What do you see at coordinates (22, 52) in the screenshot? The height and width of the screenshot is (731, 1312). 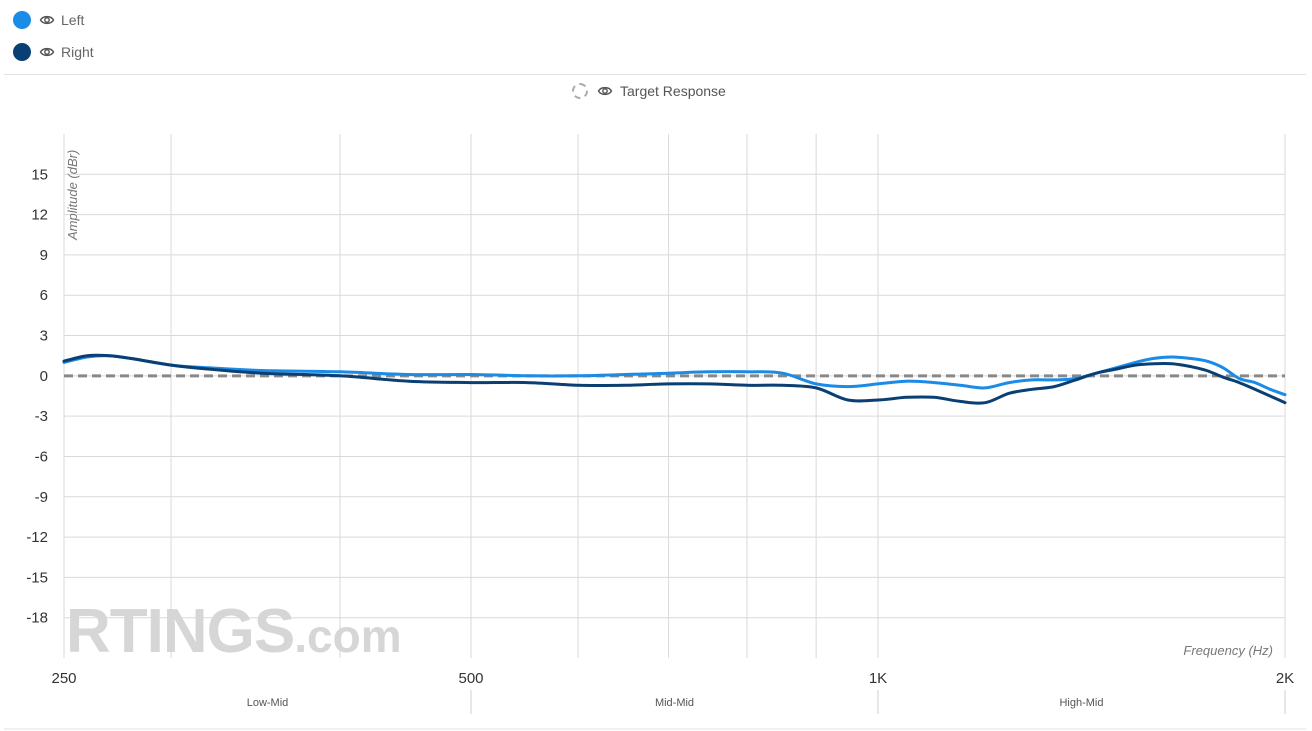 I see `right-series-color-dot` at bounding box center [22, 52].